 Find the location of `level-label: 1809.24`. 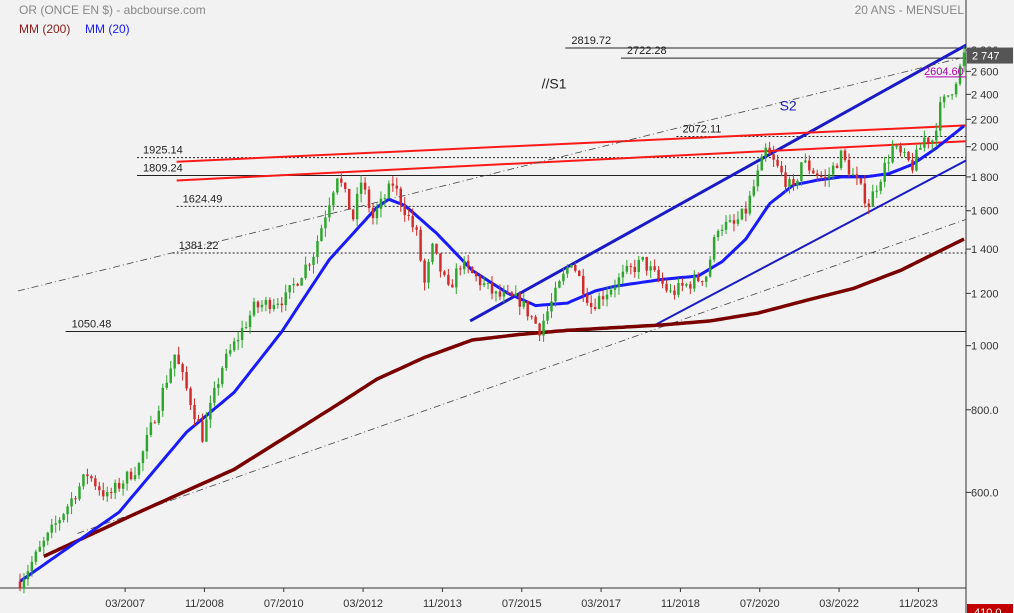

level-label: 1809.24 is located at coordinates (163, 168).